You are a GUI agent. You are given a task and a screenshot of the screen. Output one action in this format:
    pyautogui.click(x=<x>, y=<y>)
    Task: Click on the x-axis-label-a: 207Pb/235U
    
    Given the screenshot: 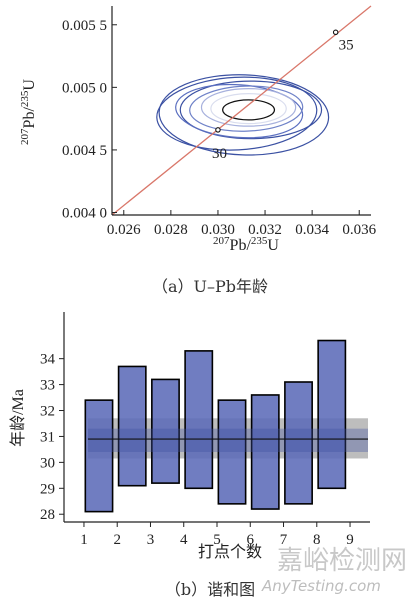 What is the action you would take?
    pyautogui.click(x=246, y=244)
    